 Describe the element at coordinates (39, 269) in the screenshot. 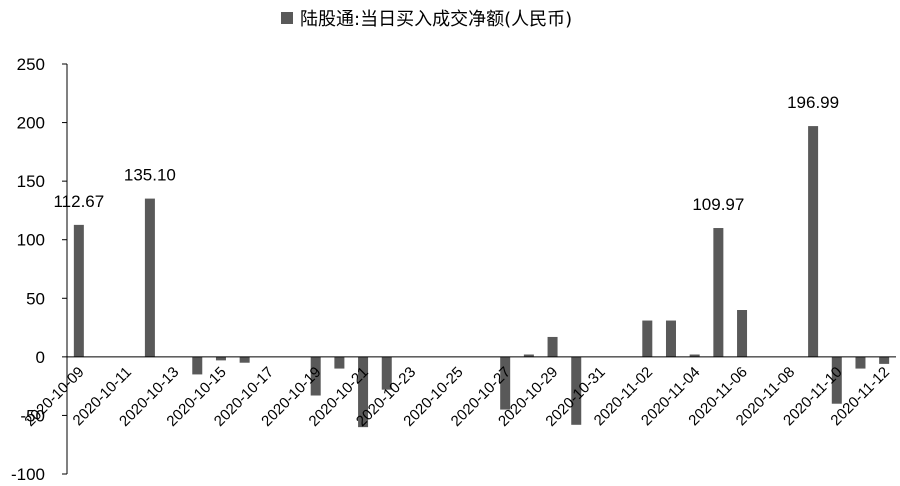

I see `y-axis: 250 200 150 100 50 0 -50 -100` at that location.